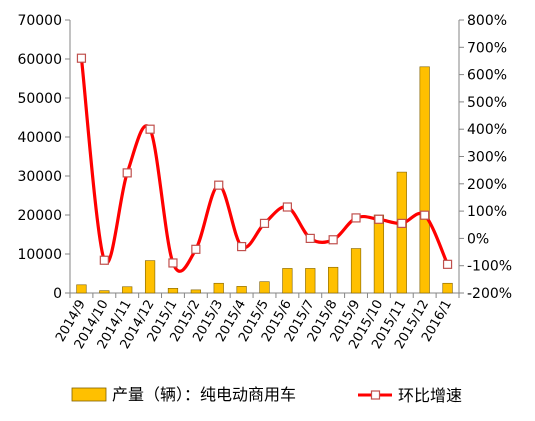 Image resolution: width=535 pixels, height=421 pixels. Describe the element at coordinates (487, 48) in the screenshot. I see `right-axis-tick-label: 700%` at that location.